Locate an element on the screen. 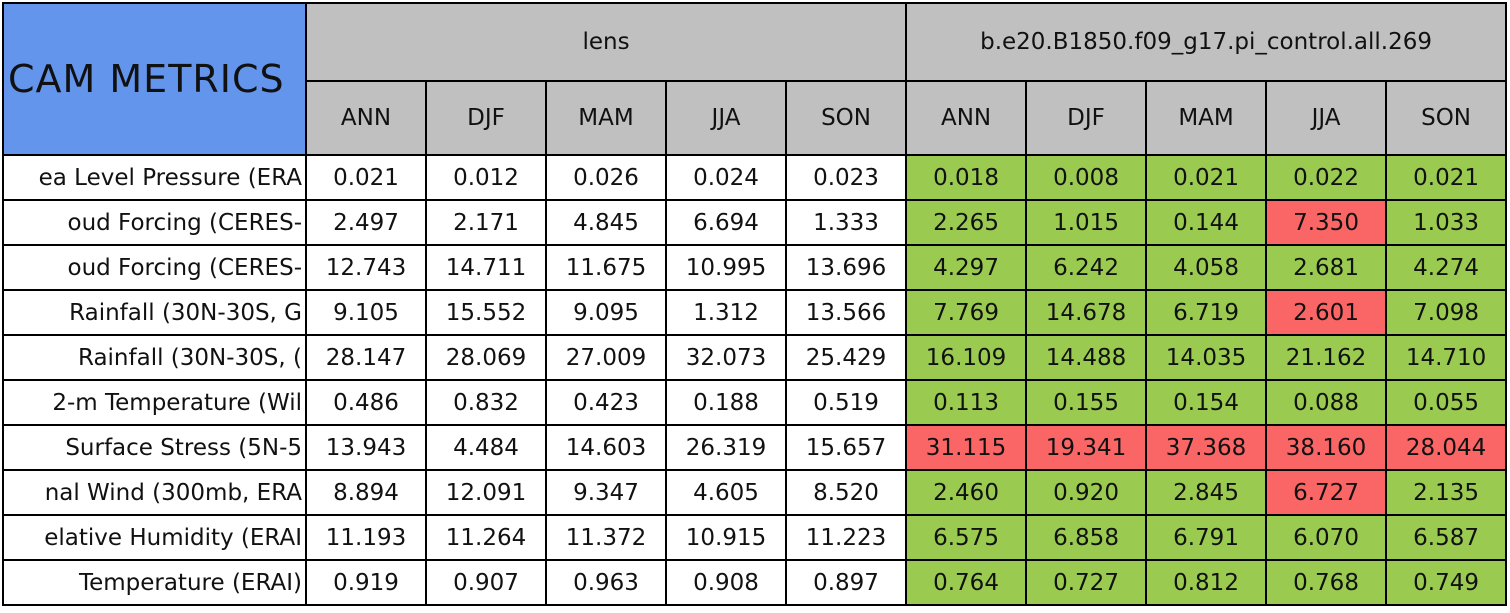 Image resolution: width=1510 pixels, height=613 pixels. cell: 9.095 is located at coordinates (606, 312).